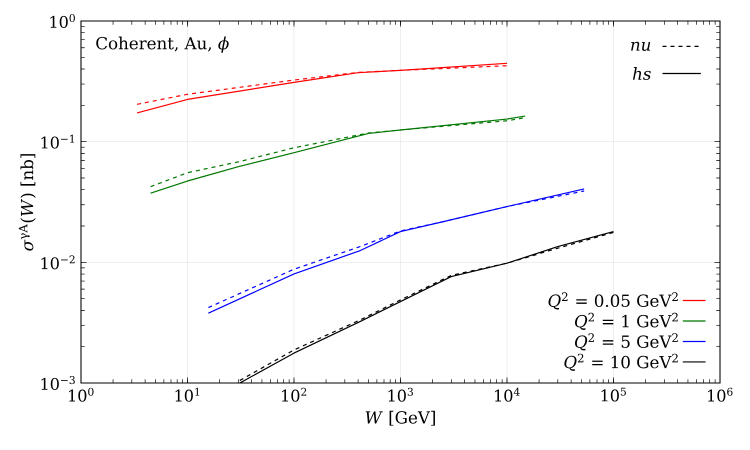 The image size is (750, 450). What do you see at coordinates (626, 341) in the screenshot?
I see `legend-label: Q$^{2}$ = 5 GeV$^{2}$` at bounding box center [626, 341].